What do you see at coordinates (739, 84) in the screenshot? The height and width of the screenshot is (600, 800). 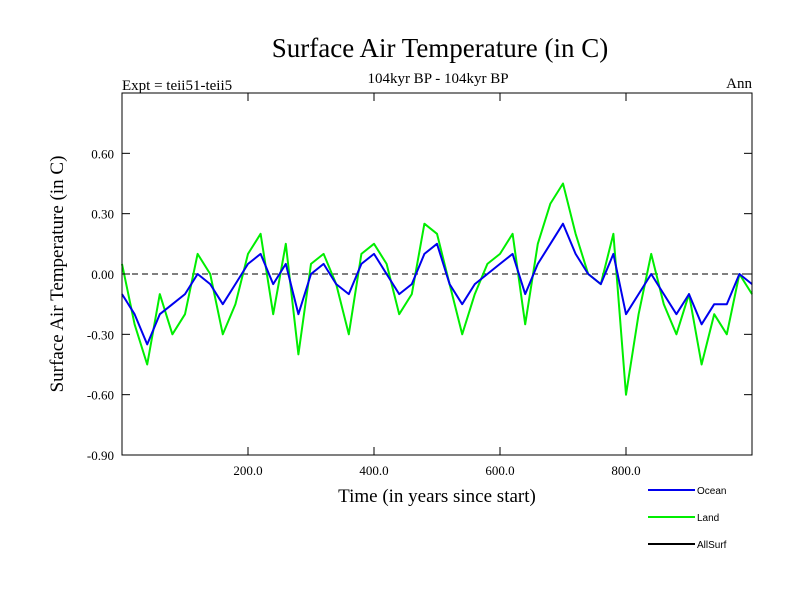 I see `season-label: Ann` at bounding box center [739, 84].